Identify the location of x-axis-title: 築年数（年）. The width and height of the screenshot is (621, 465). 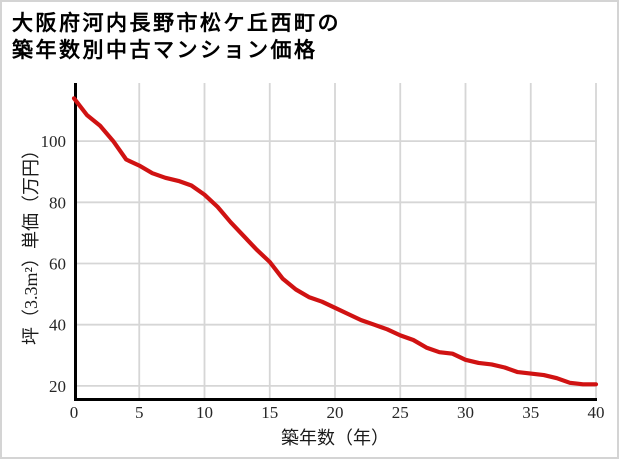
(335, 438).